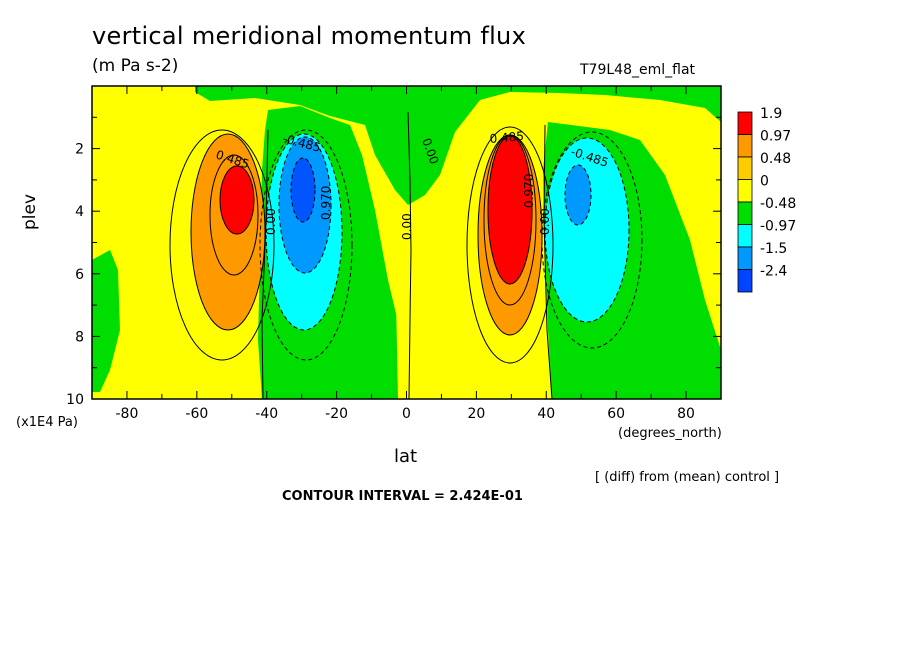  I want to click on contour-neg-core-south, so click(303, 190).